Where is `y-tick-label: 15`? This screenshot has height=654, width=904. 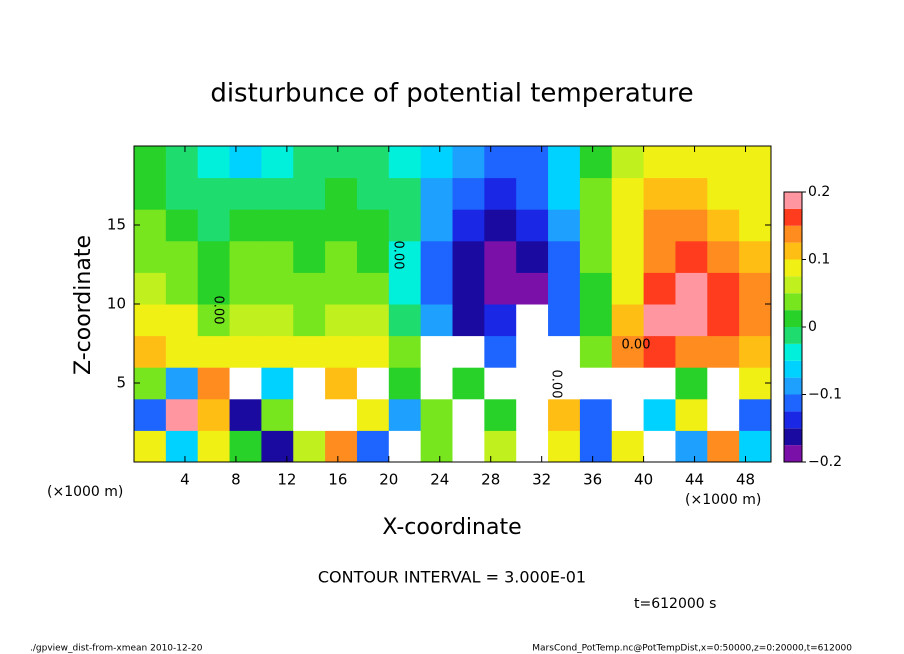
y-tick-label: 15 is located at coordinates (116, 225).